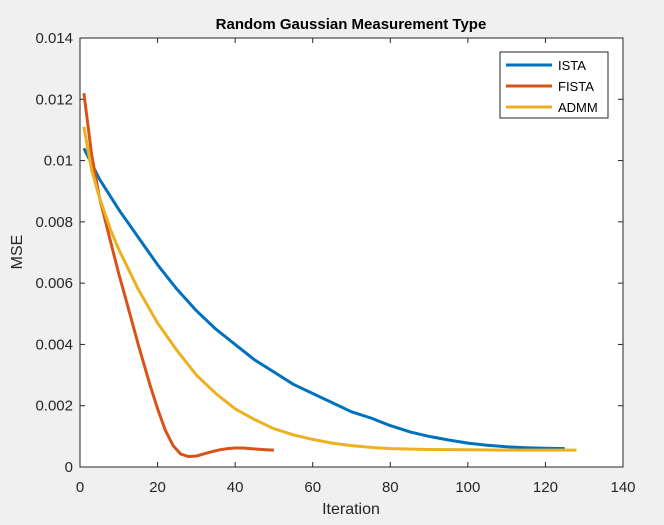  I want to click on x-tick-label: 120, so click(545, 487).